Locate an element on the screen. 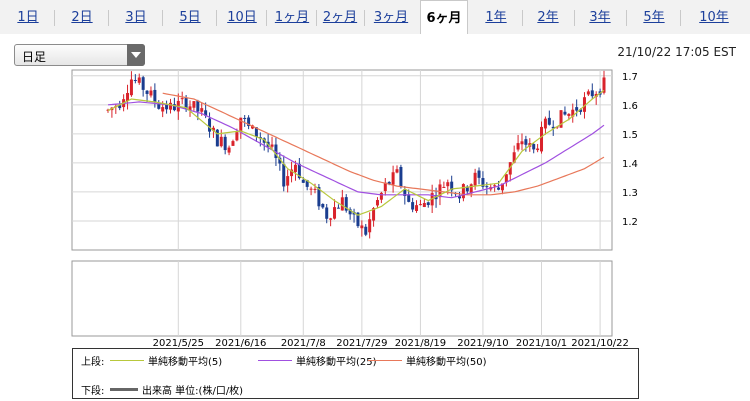 This screenshot has width=750, height=401. x-tick-label: 2021/7/29 is located at coordinates (361, 343).